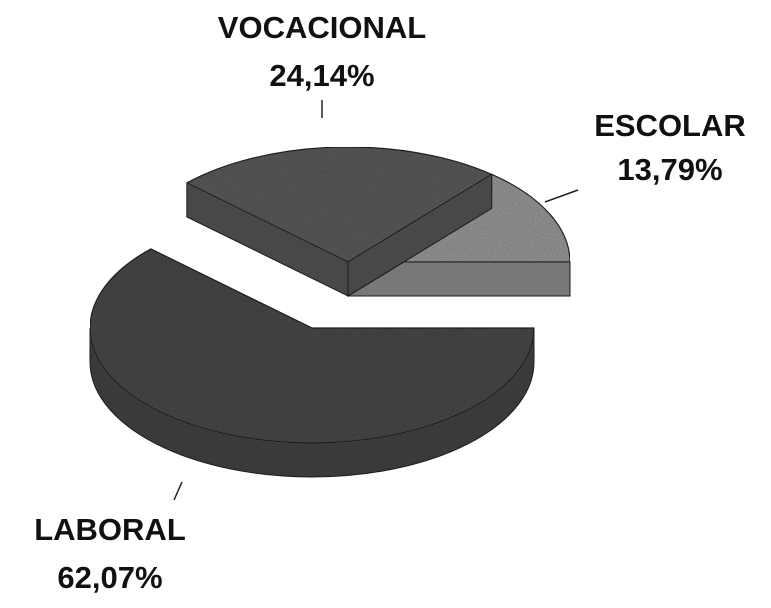 The height and width of the screenshot is (608, 771). What do you see at coordinates (339, 204) in the screenshot?
I see `slice` at bounding box center [339, 204].